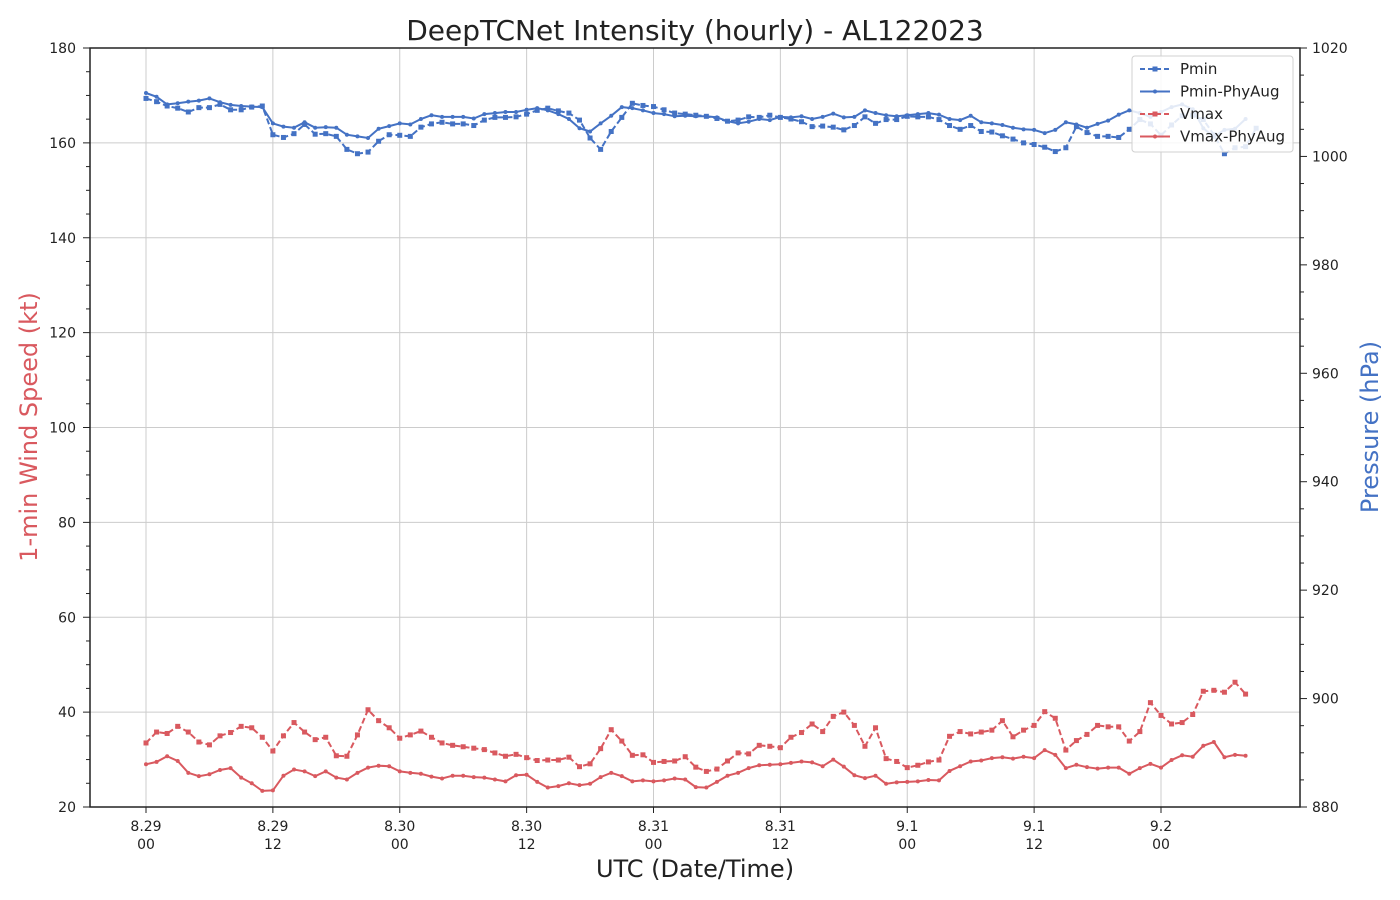 This screenshot has height=900, width=1400. What do you see at coordinates (1201, 114) in the screenshot?
I see `legend-label-vmax: Vmax` at bounding box center [1201, 114].